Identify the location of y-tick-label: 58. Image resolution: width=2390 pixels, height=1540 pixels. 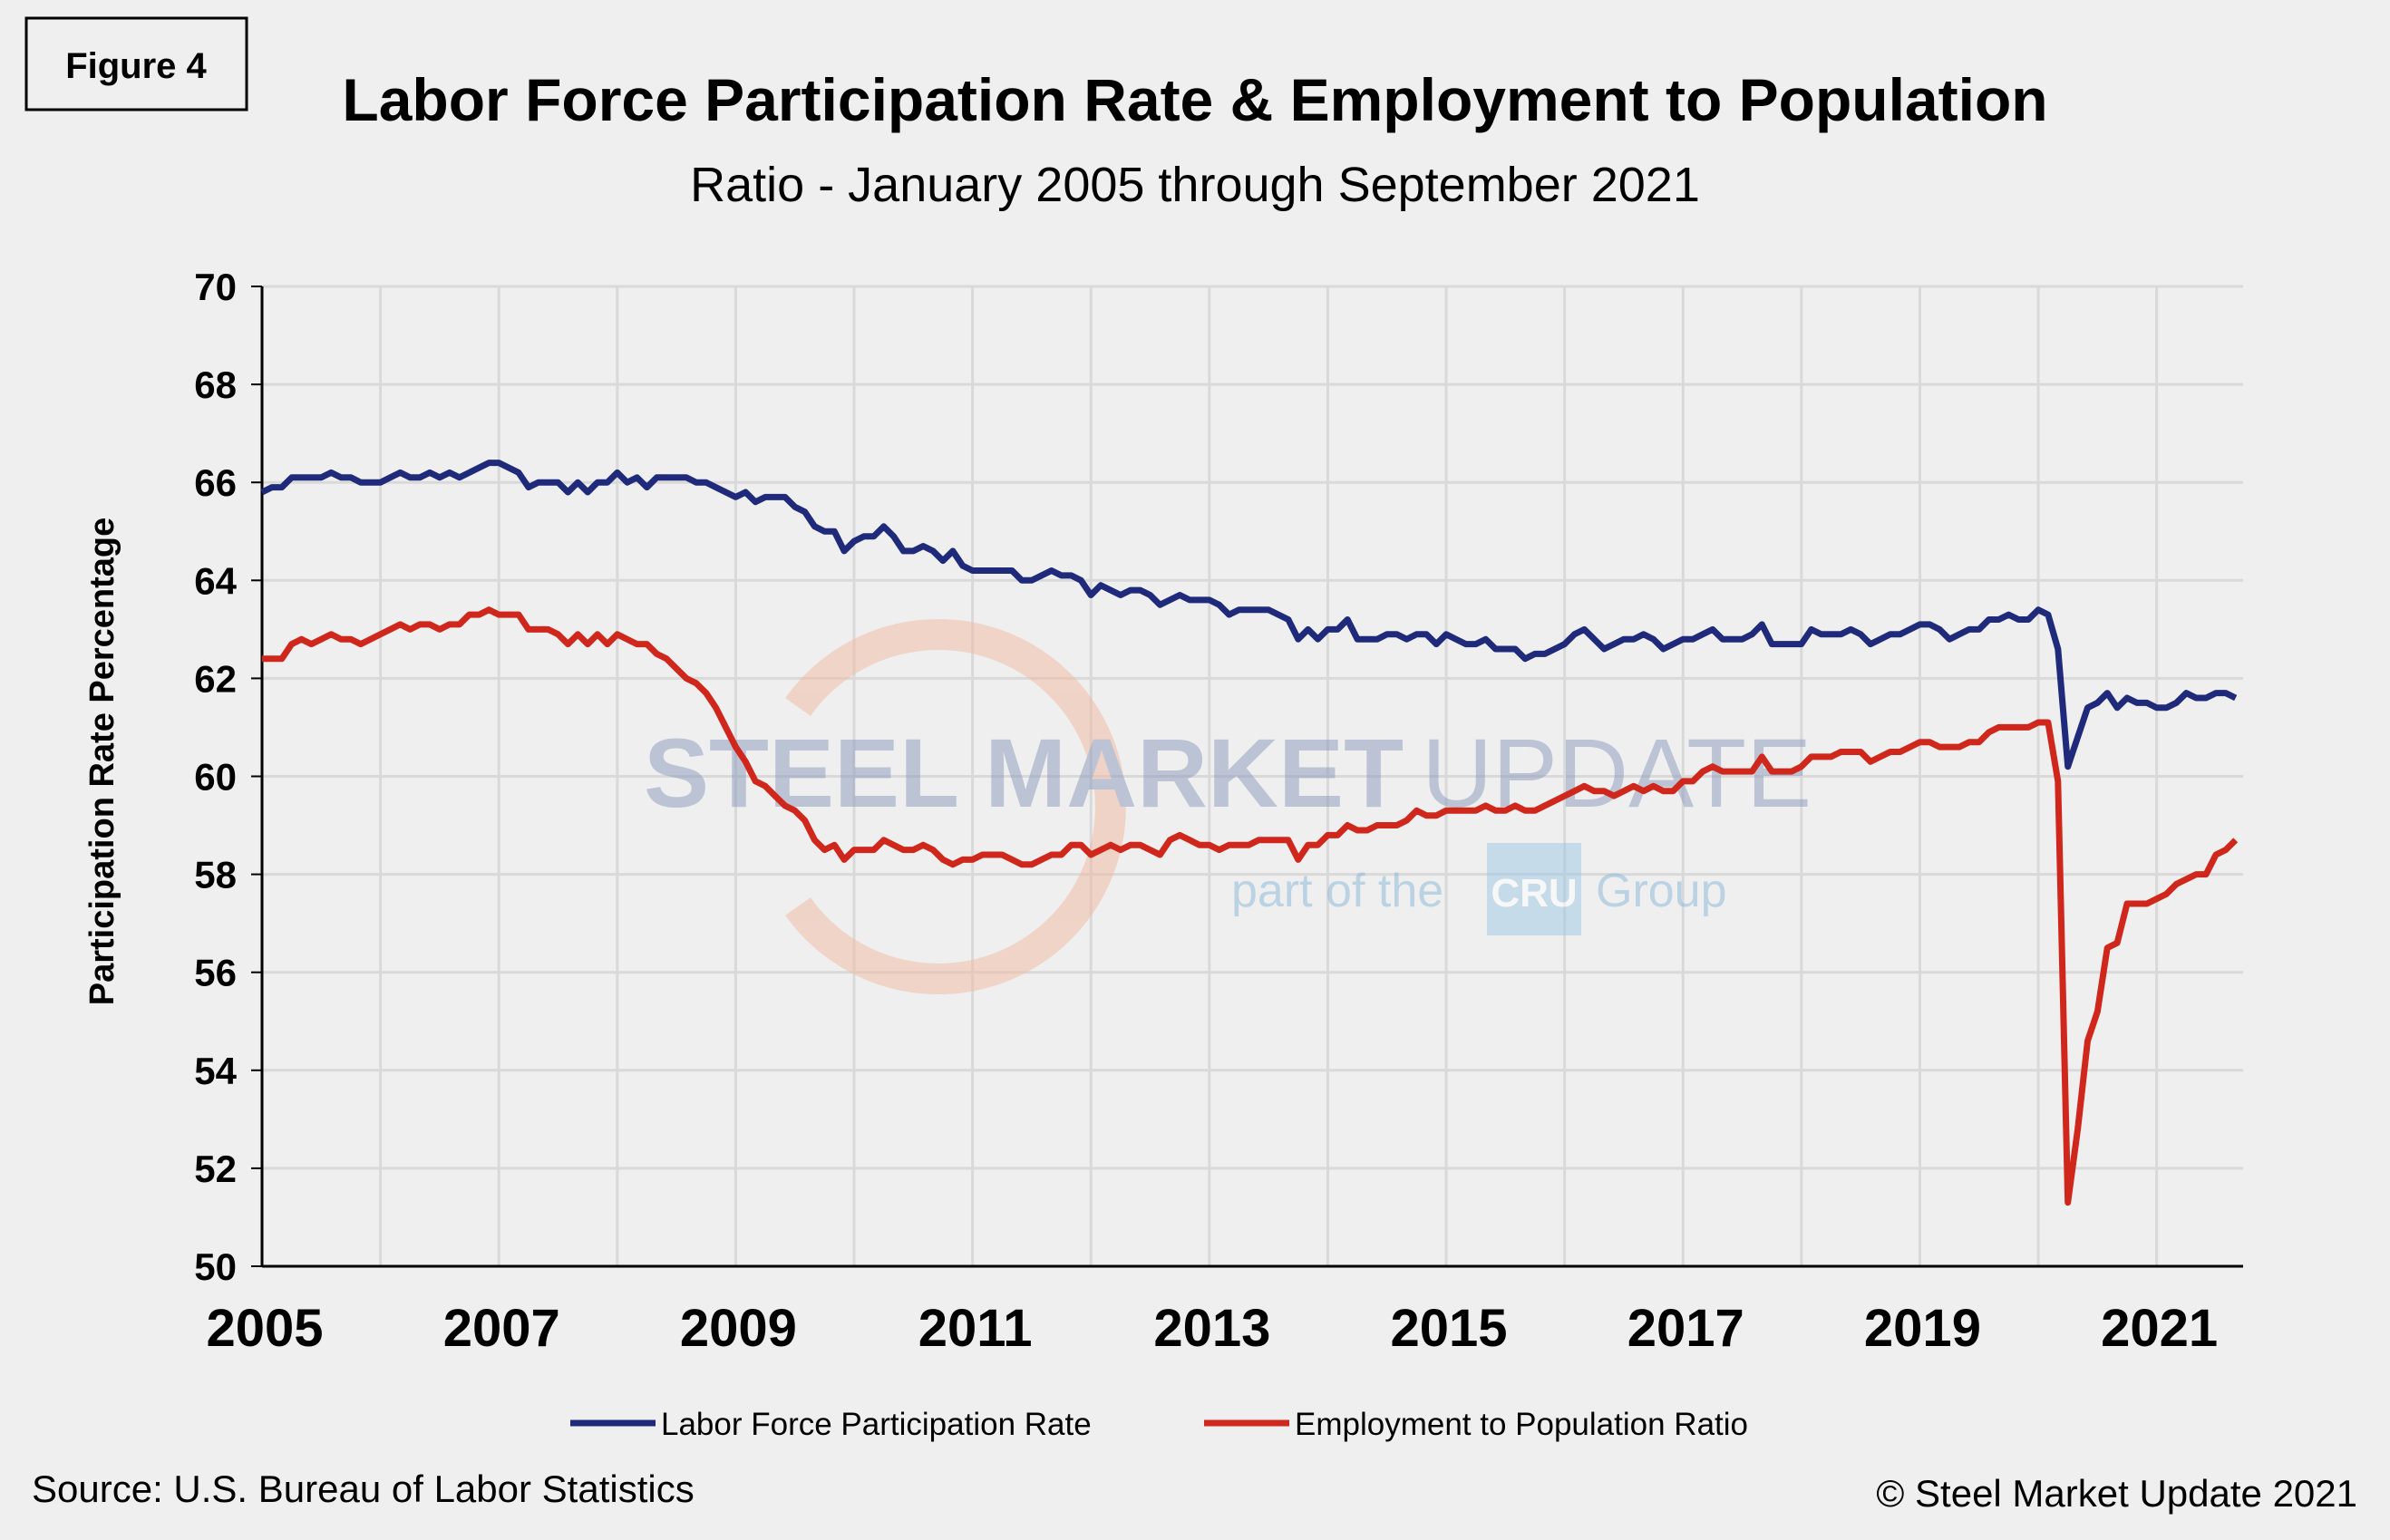
(215, 875).